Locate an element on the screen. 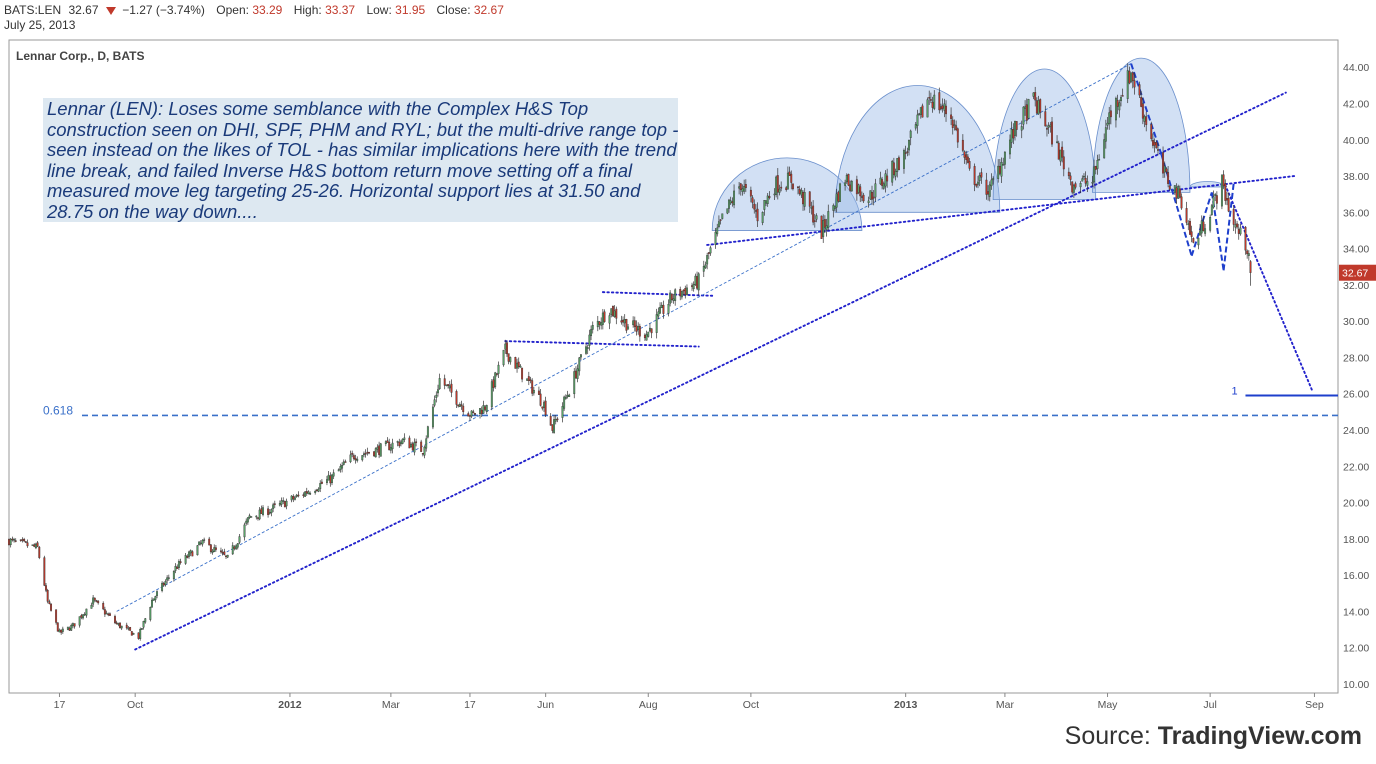  y-tick-label: 20.00 is located at coordinates (1356, 504).